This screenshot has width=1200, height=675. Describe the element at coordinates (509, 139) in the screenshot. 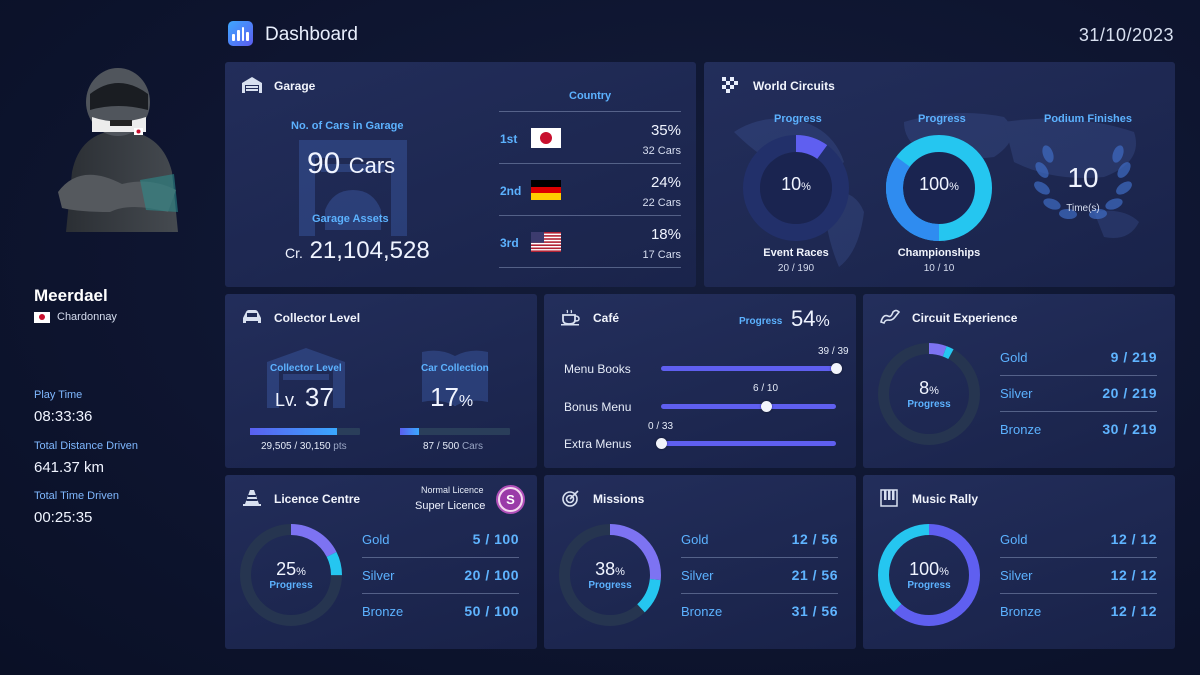

I see `country-rank: 1st` at that location.